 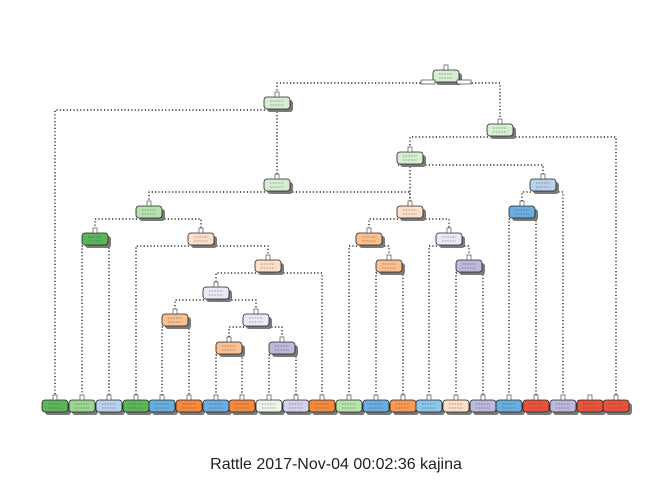 What do you see at coordinates (282, 339) in the screenshot?
I see `node-411-number-tab` at bounding box center [282, 339].